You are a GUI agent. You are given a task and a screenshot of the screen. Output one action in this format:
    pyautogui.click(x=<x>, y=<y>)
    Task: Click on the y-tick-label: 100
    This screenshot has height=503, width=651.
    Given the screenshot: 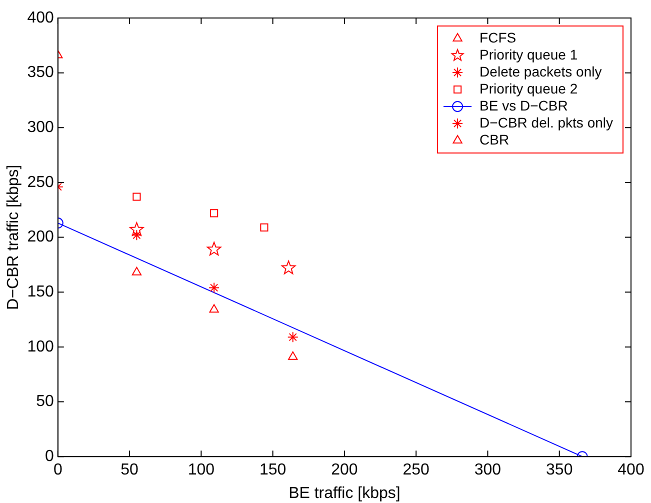 What is the action you would take?
    pyautogui.click(x=40, y=347)
    